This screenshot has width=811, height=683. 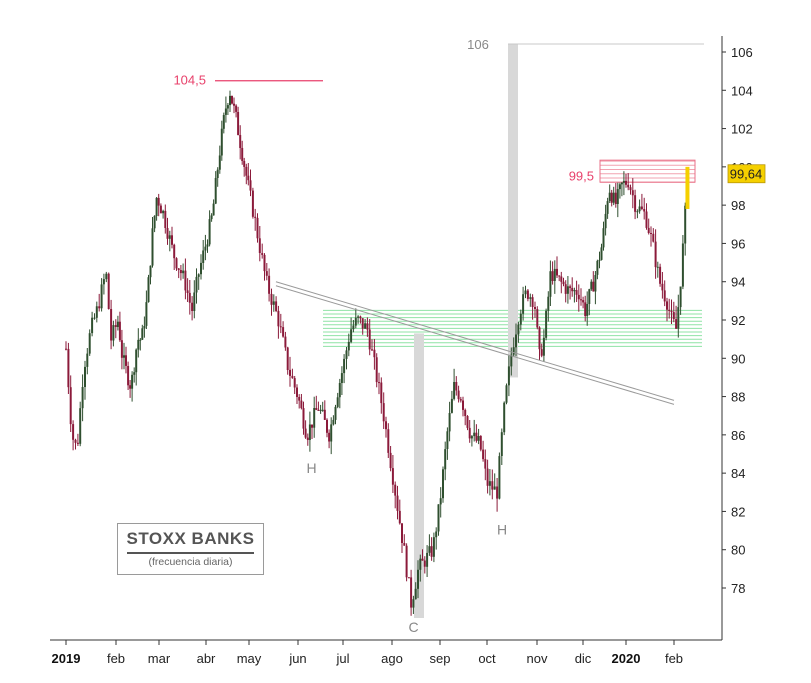 I want to click on y-tick-label: 88, so click(x=738, y=397).